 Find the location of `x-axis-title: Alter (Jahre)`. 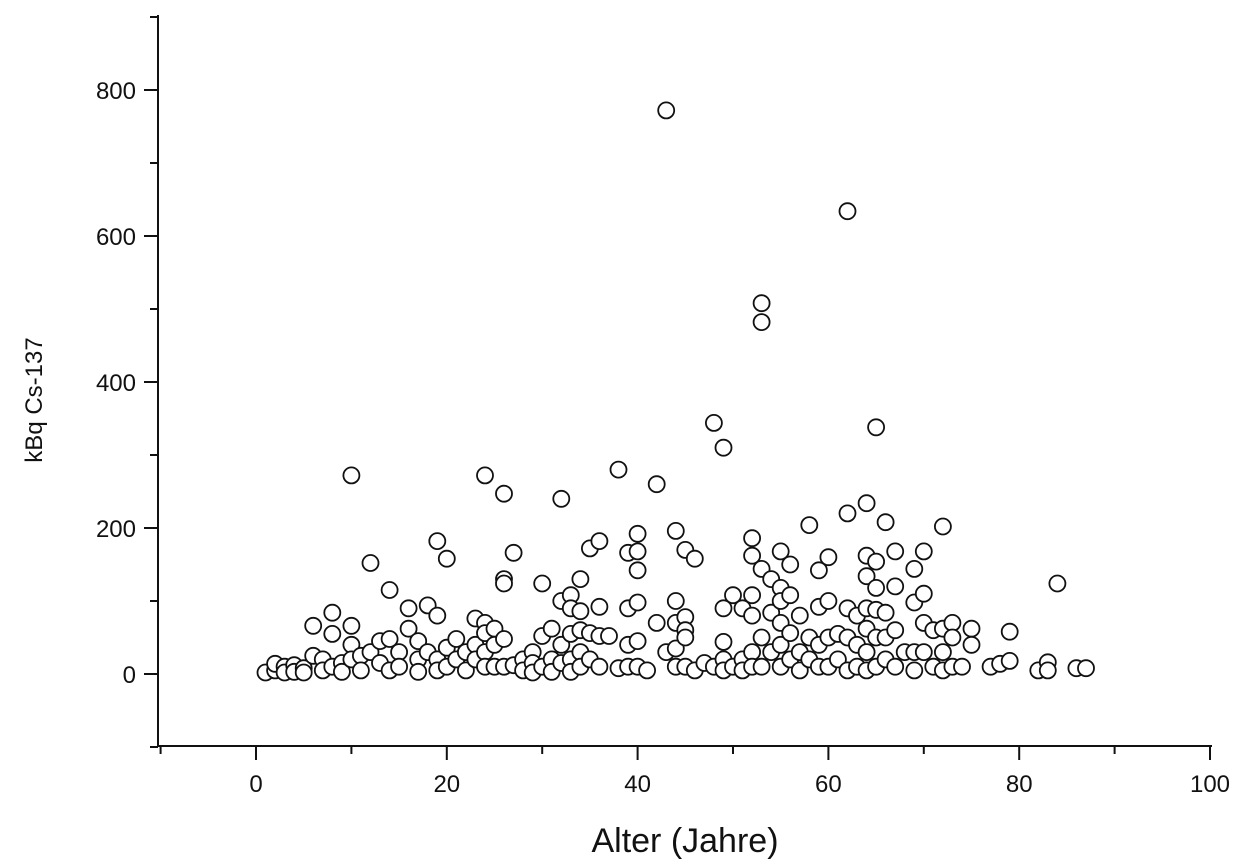

x-axis-title: Alter (Jahre) is located at coordinates (684, 841).